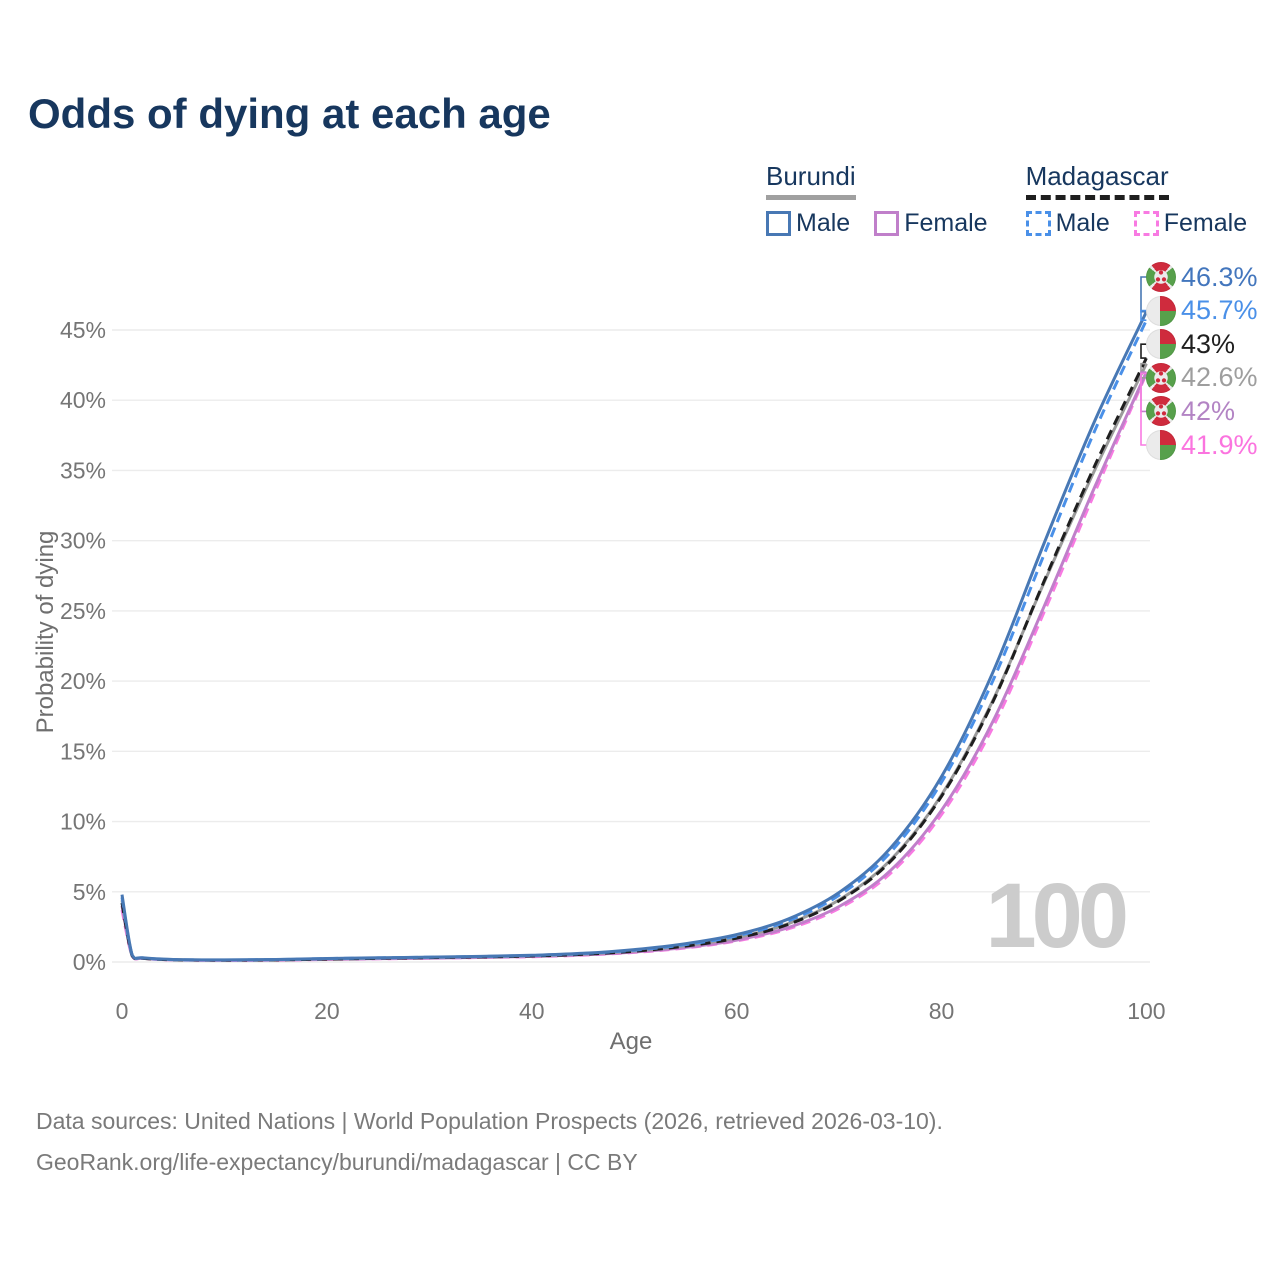 This screenshot has width=1280, height=1280. What do you see at coordinates (1144, 294) in the screenshot?
I see `leader-burundi-male` at bounding box center [1144, 294].